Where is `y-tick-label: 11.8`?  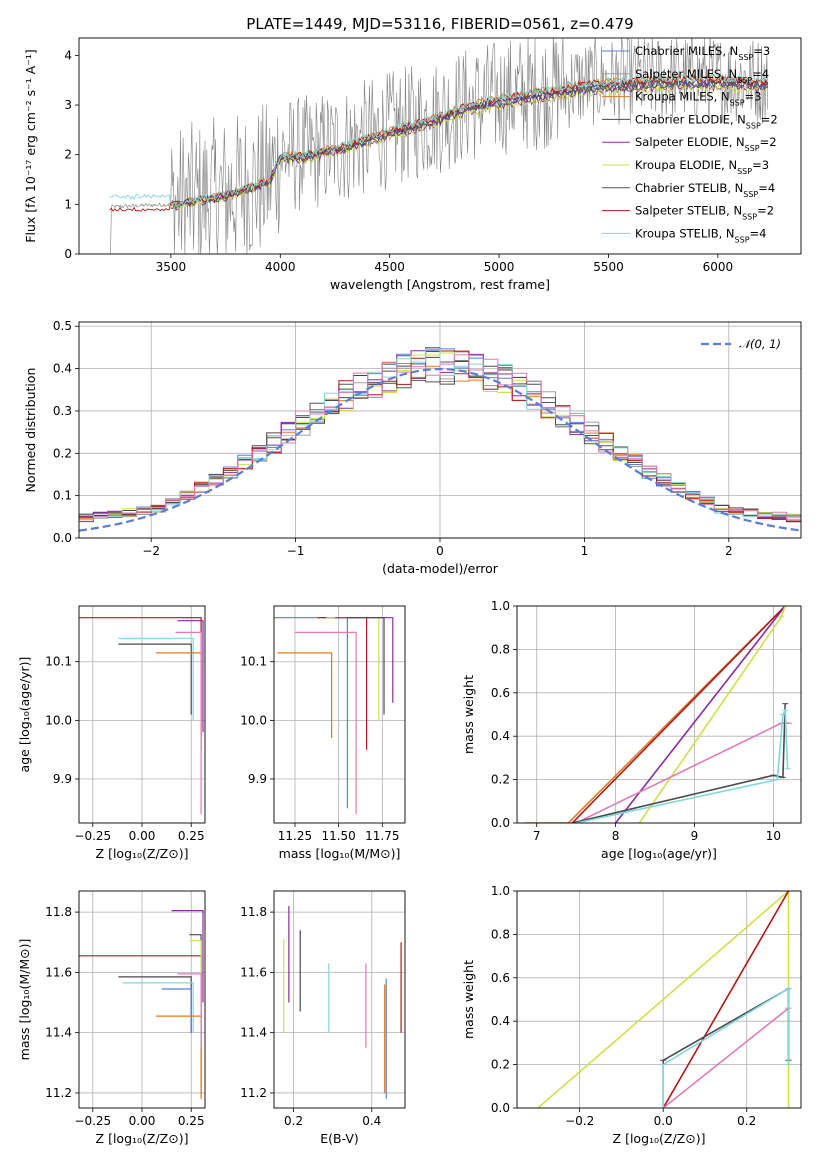
y-tick-label: 11.8 is located at coordinates (253, 912).